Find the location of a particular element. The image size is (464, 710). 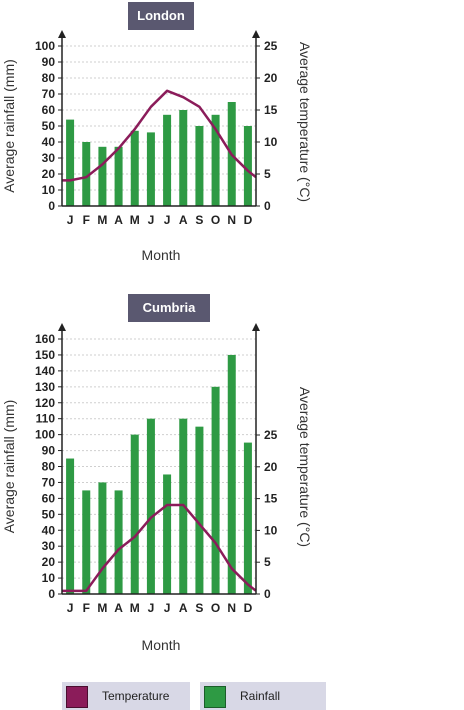

cumbria-y2tick-label: 25 is located at coordinates (271, 435).